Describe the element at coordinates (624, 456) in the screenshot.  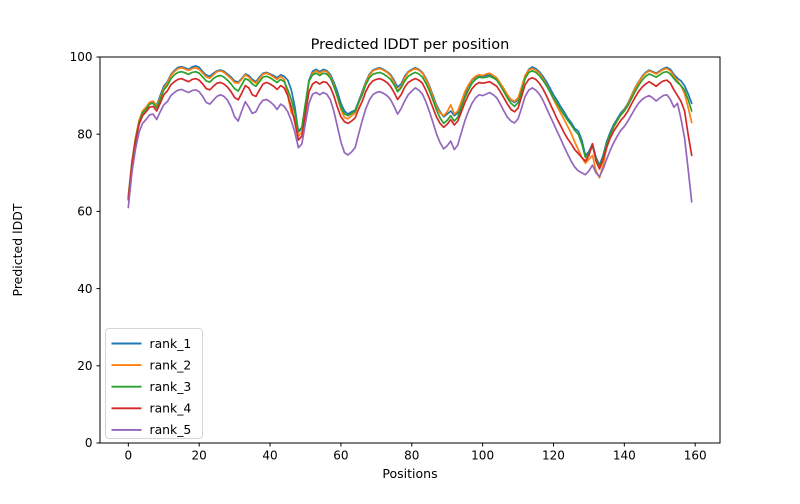
I see `x-tick-label: 140` at that location.